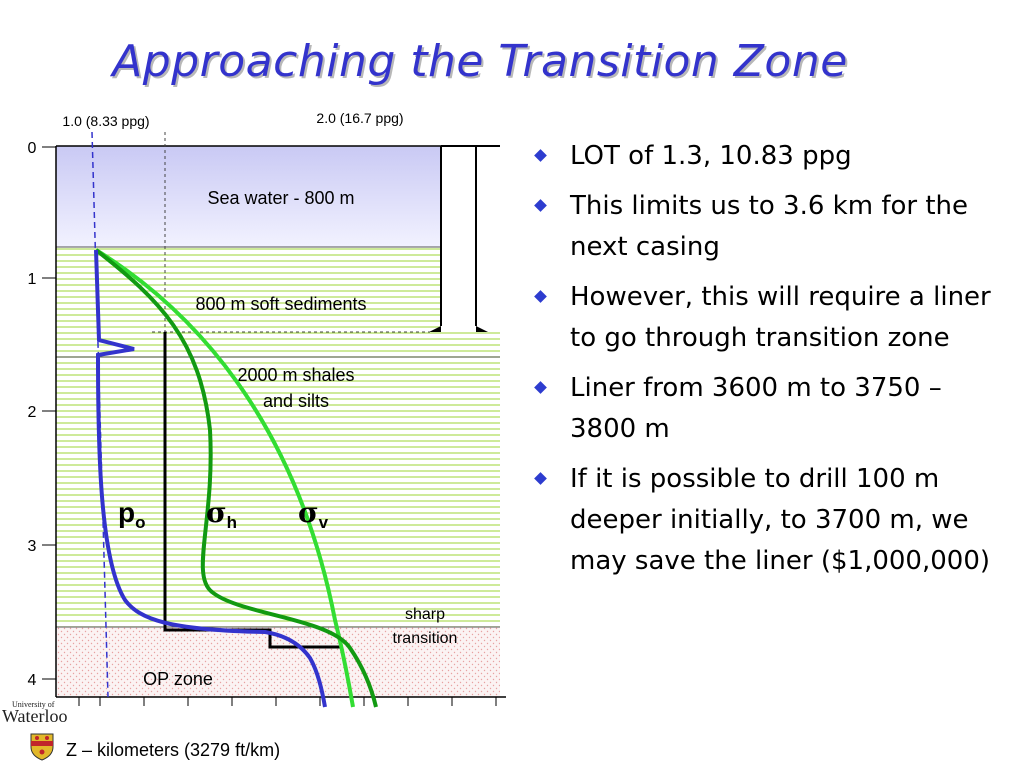  I want to click on depth-tick-label: 4, so click(32, 680).